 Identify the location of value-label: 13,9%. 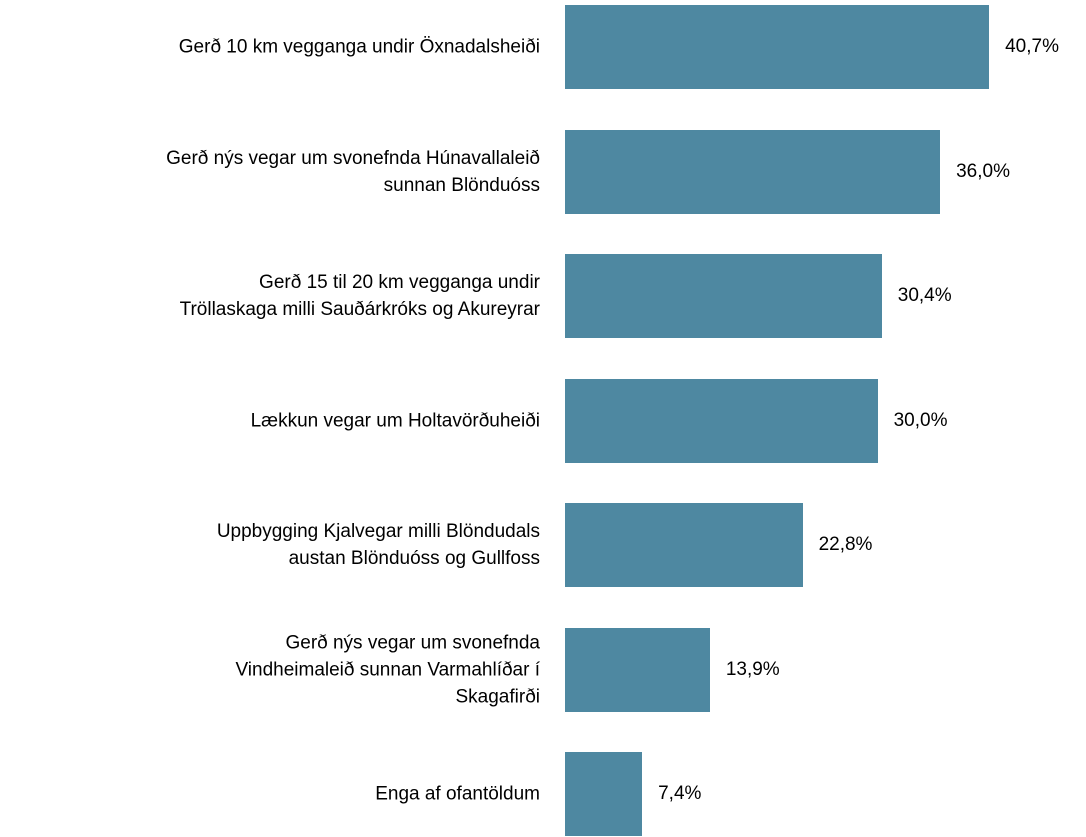
(752, 669).